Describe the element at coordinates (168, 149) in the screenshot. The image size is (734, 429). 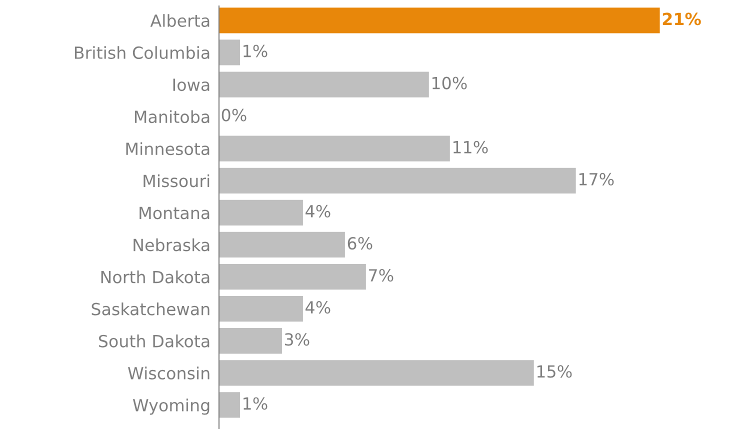
I see `y-tick-label: Minnesota` at that location.